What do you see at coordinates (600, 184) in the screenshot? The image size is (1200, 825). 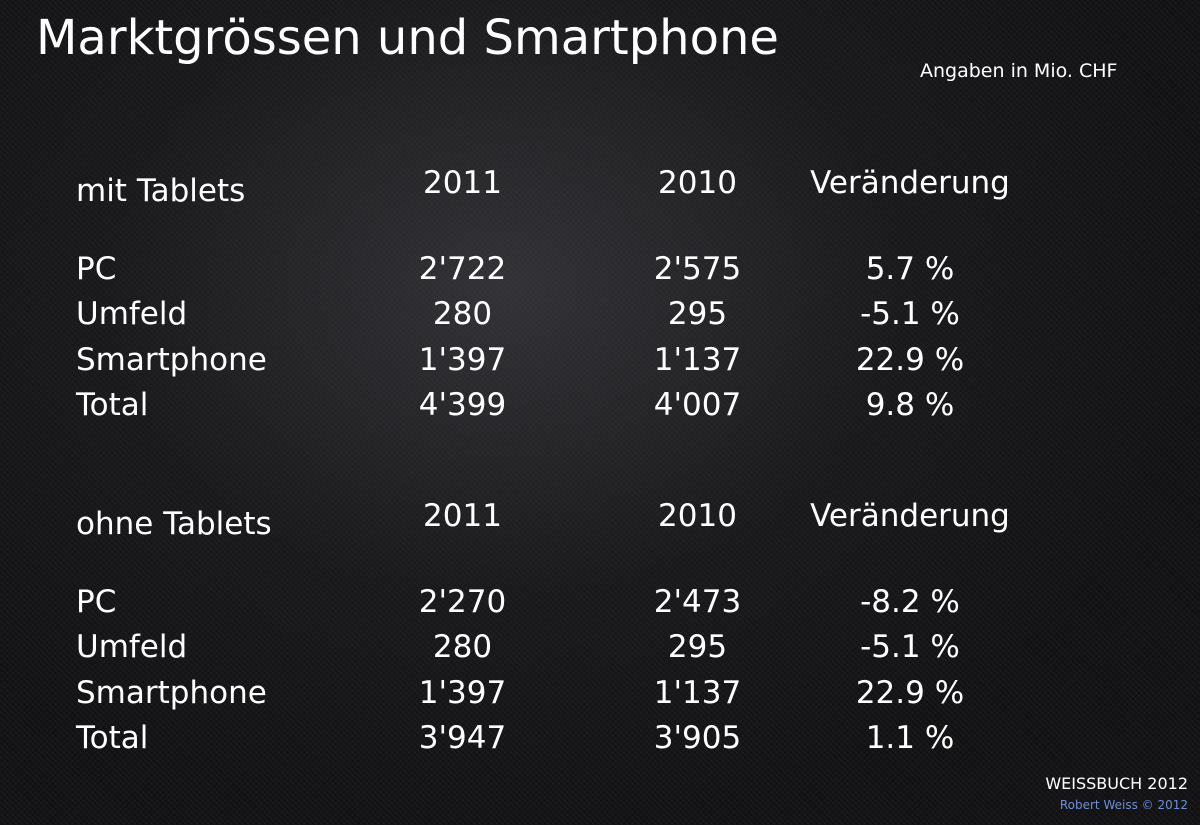 I see `table-header-row: mit Tablets 2011 2010 Veränderung` at bounding box center [600, 184].